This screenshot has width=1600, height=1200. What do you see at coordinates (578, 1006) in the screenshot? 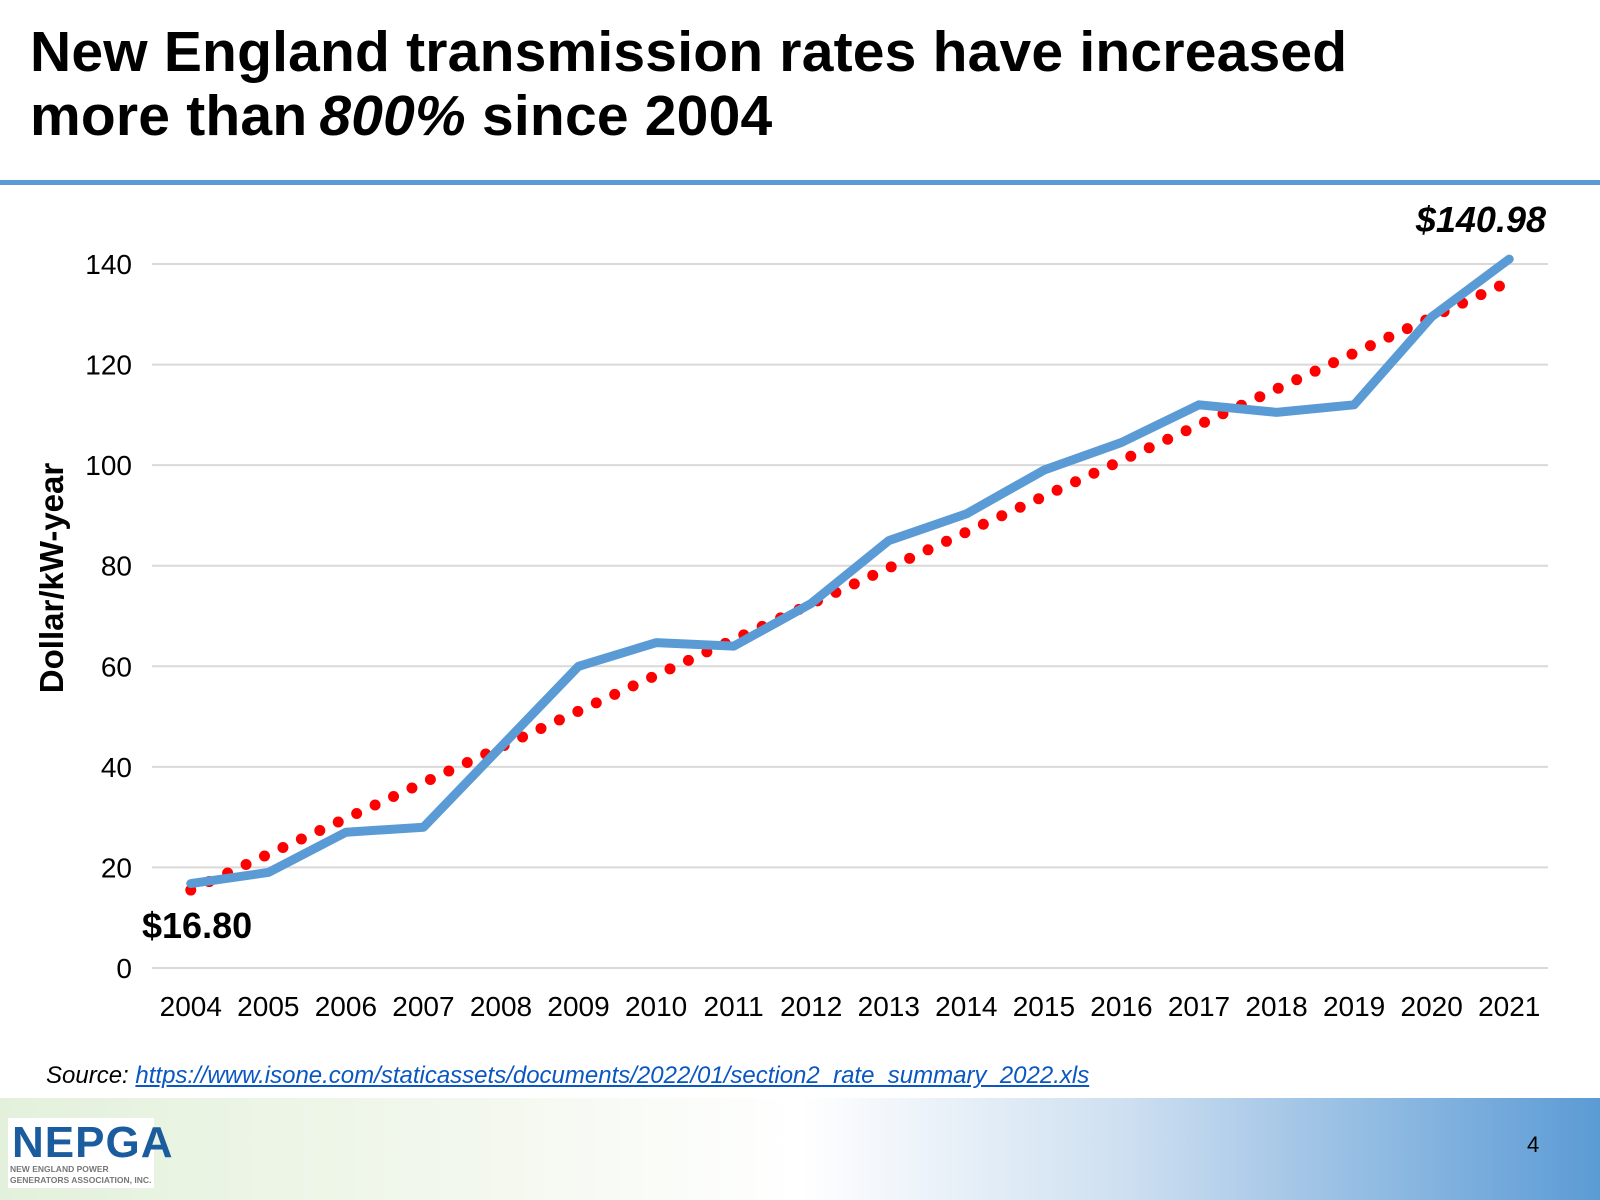
I see `x-tick-label: 2009` at bounding box center [578, 1006].